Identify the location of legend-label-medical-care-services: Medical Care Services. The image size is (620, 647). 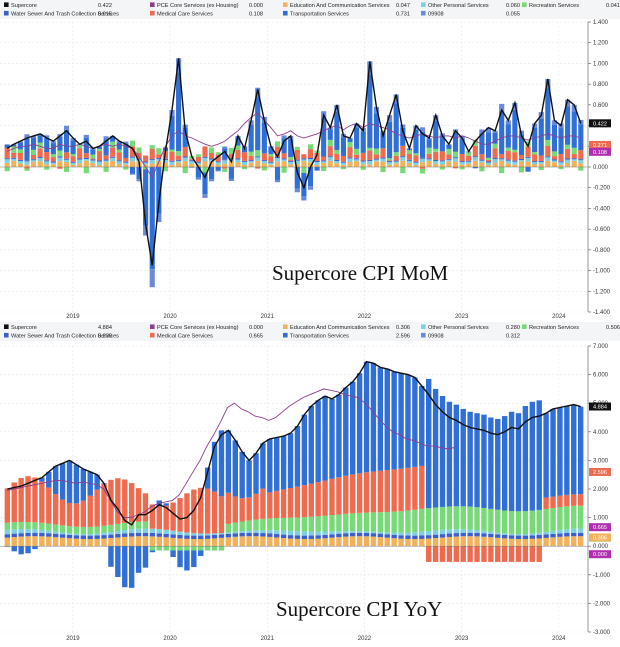
(185, 337).